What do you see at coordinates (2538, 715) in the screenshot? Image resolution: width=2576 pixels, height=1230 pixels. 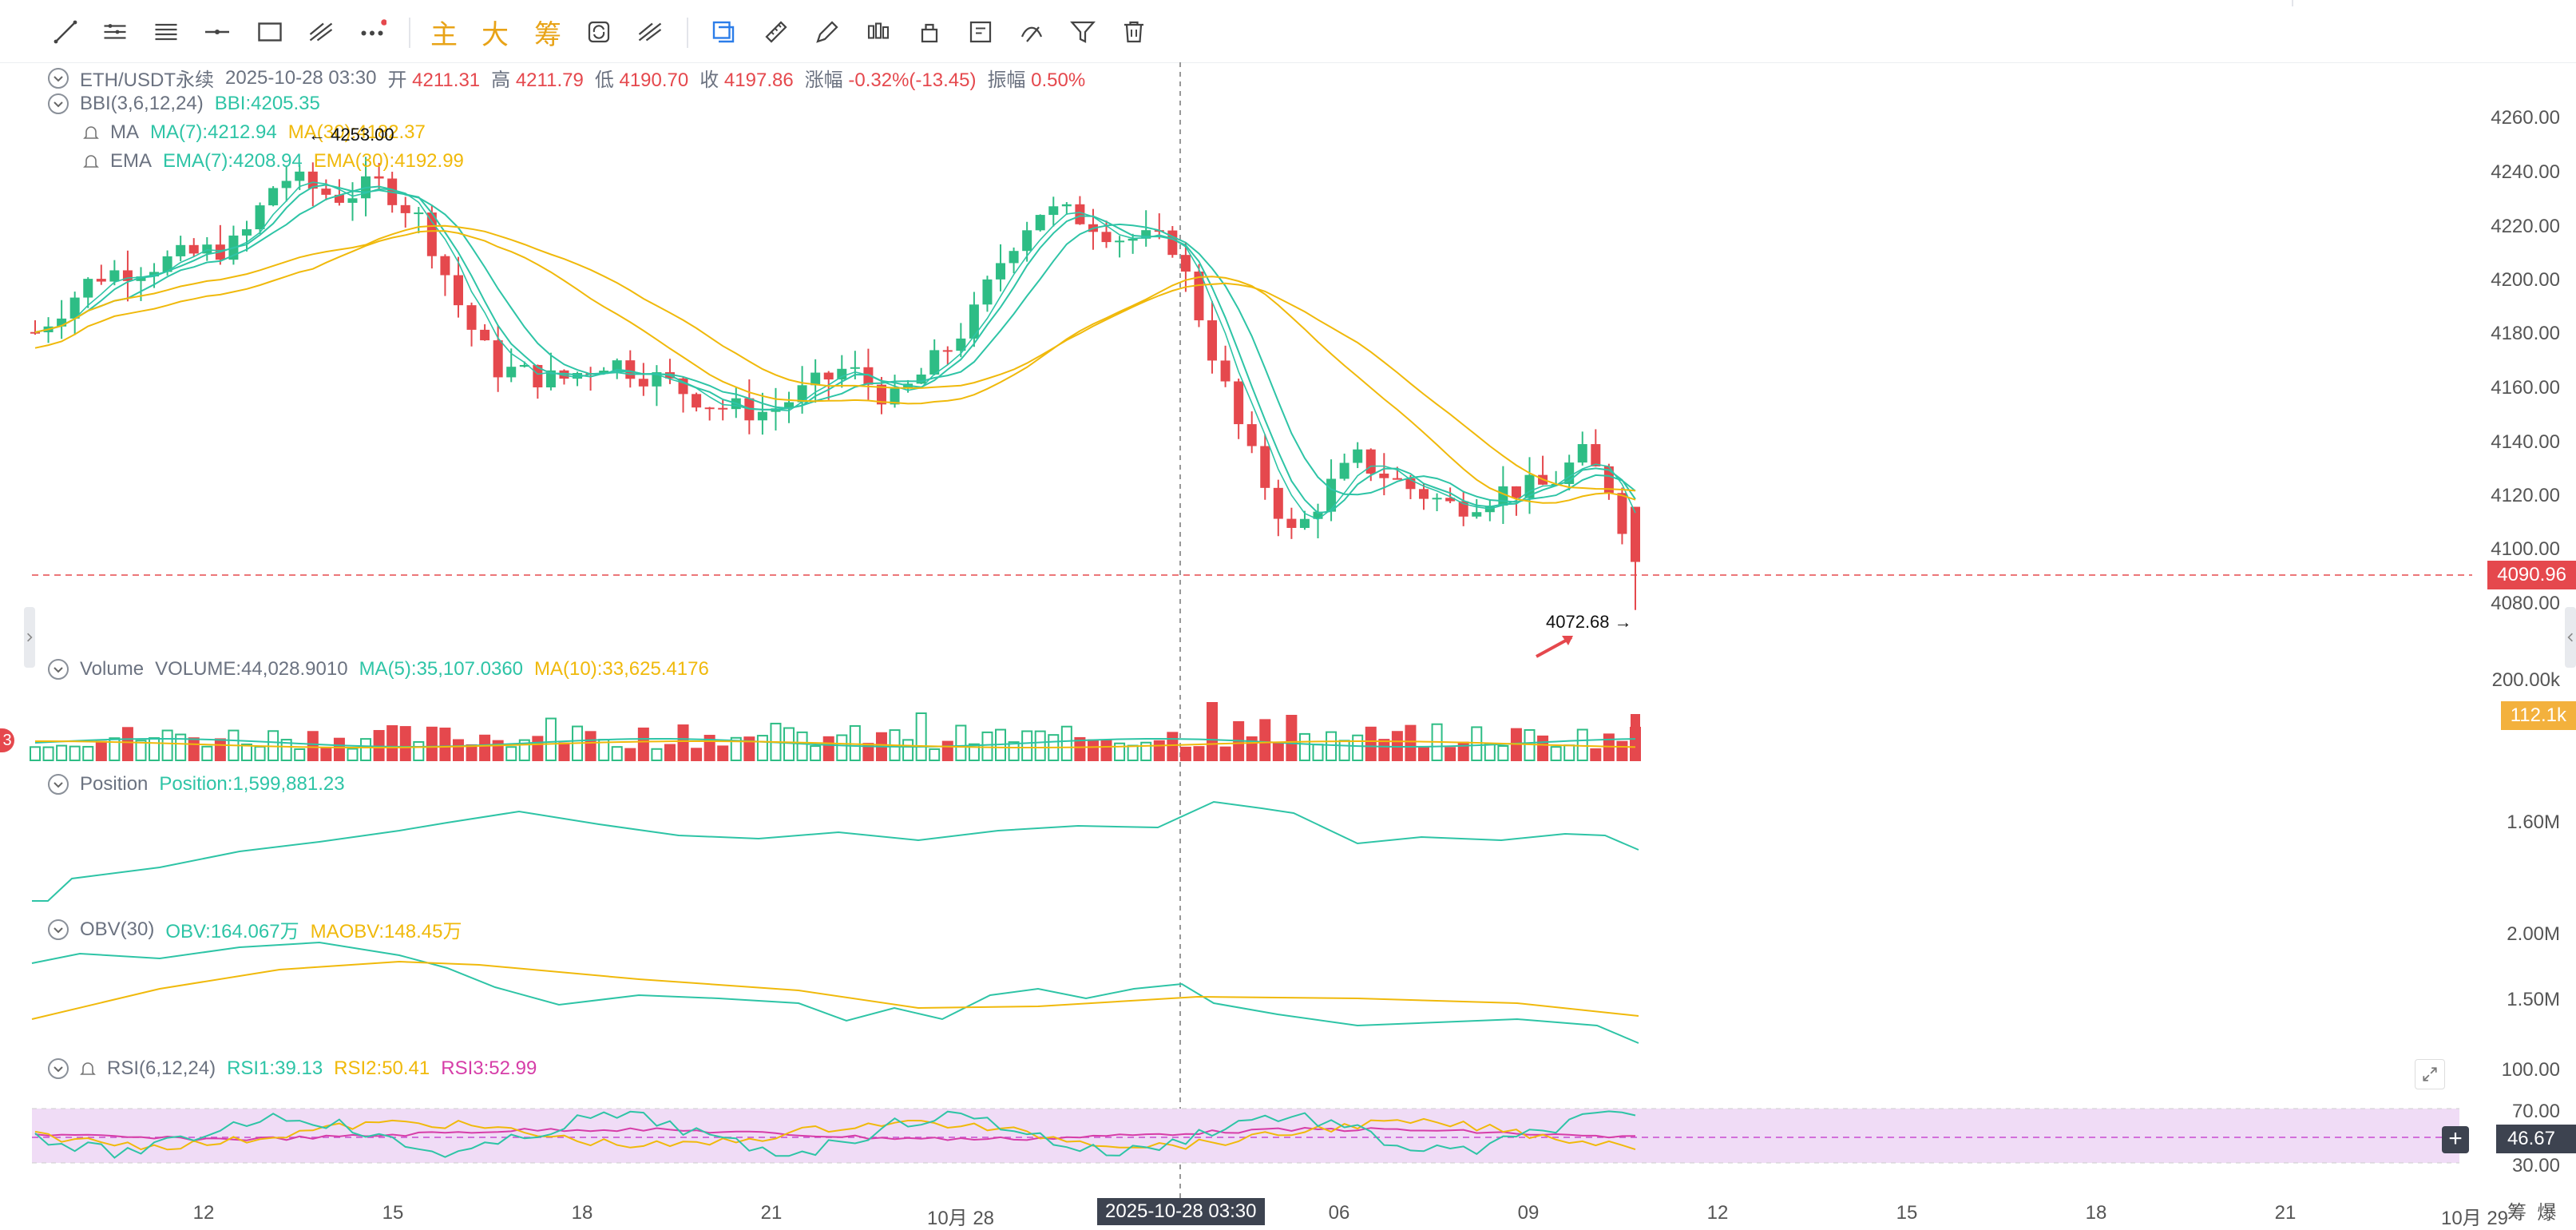 I see `volume-tag: 112.1k` at bounding box center [2538, 715].